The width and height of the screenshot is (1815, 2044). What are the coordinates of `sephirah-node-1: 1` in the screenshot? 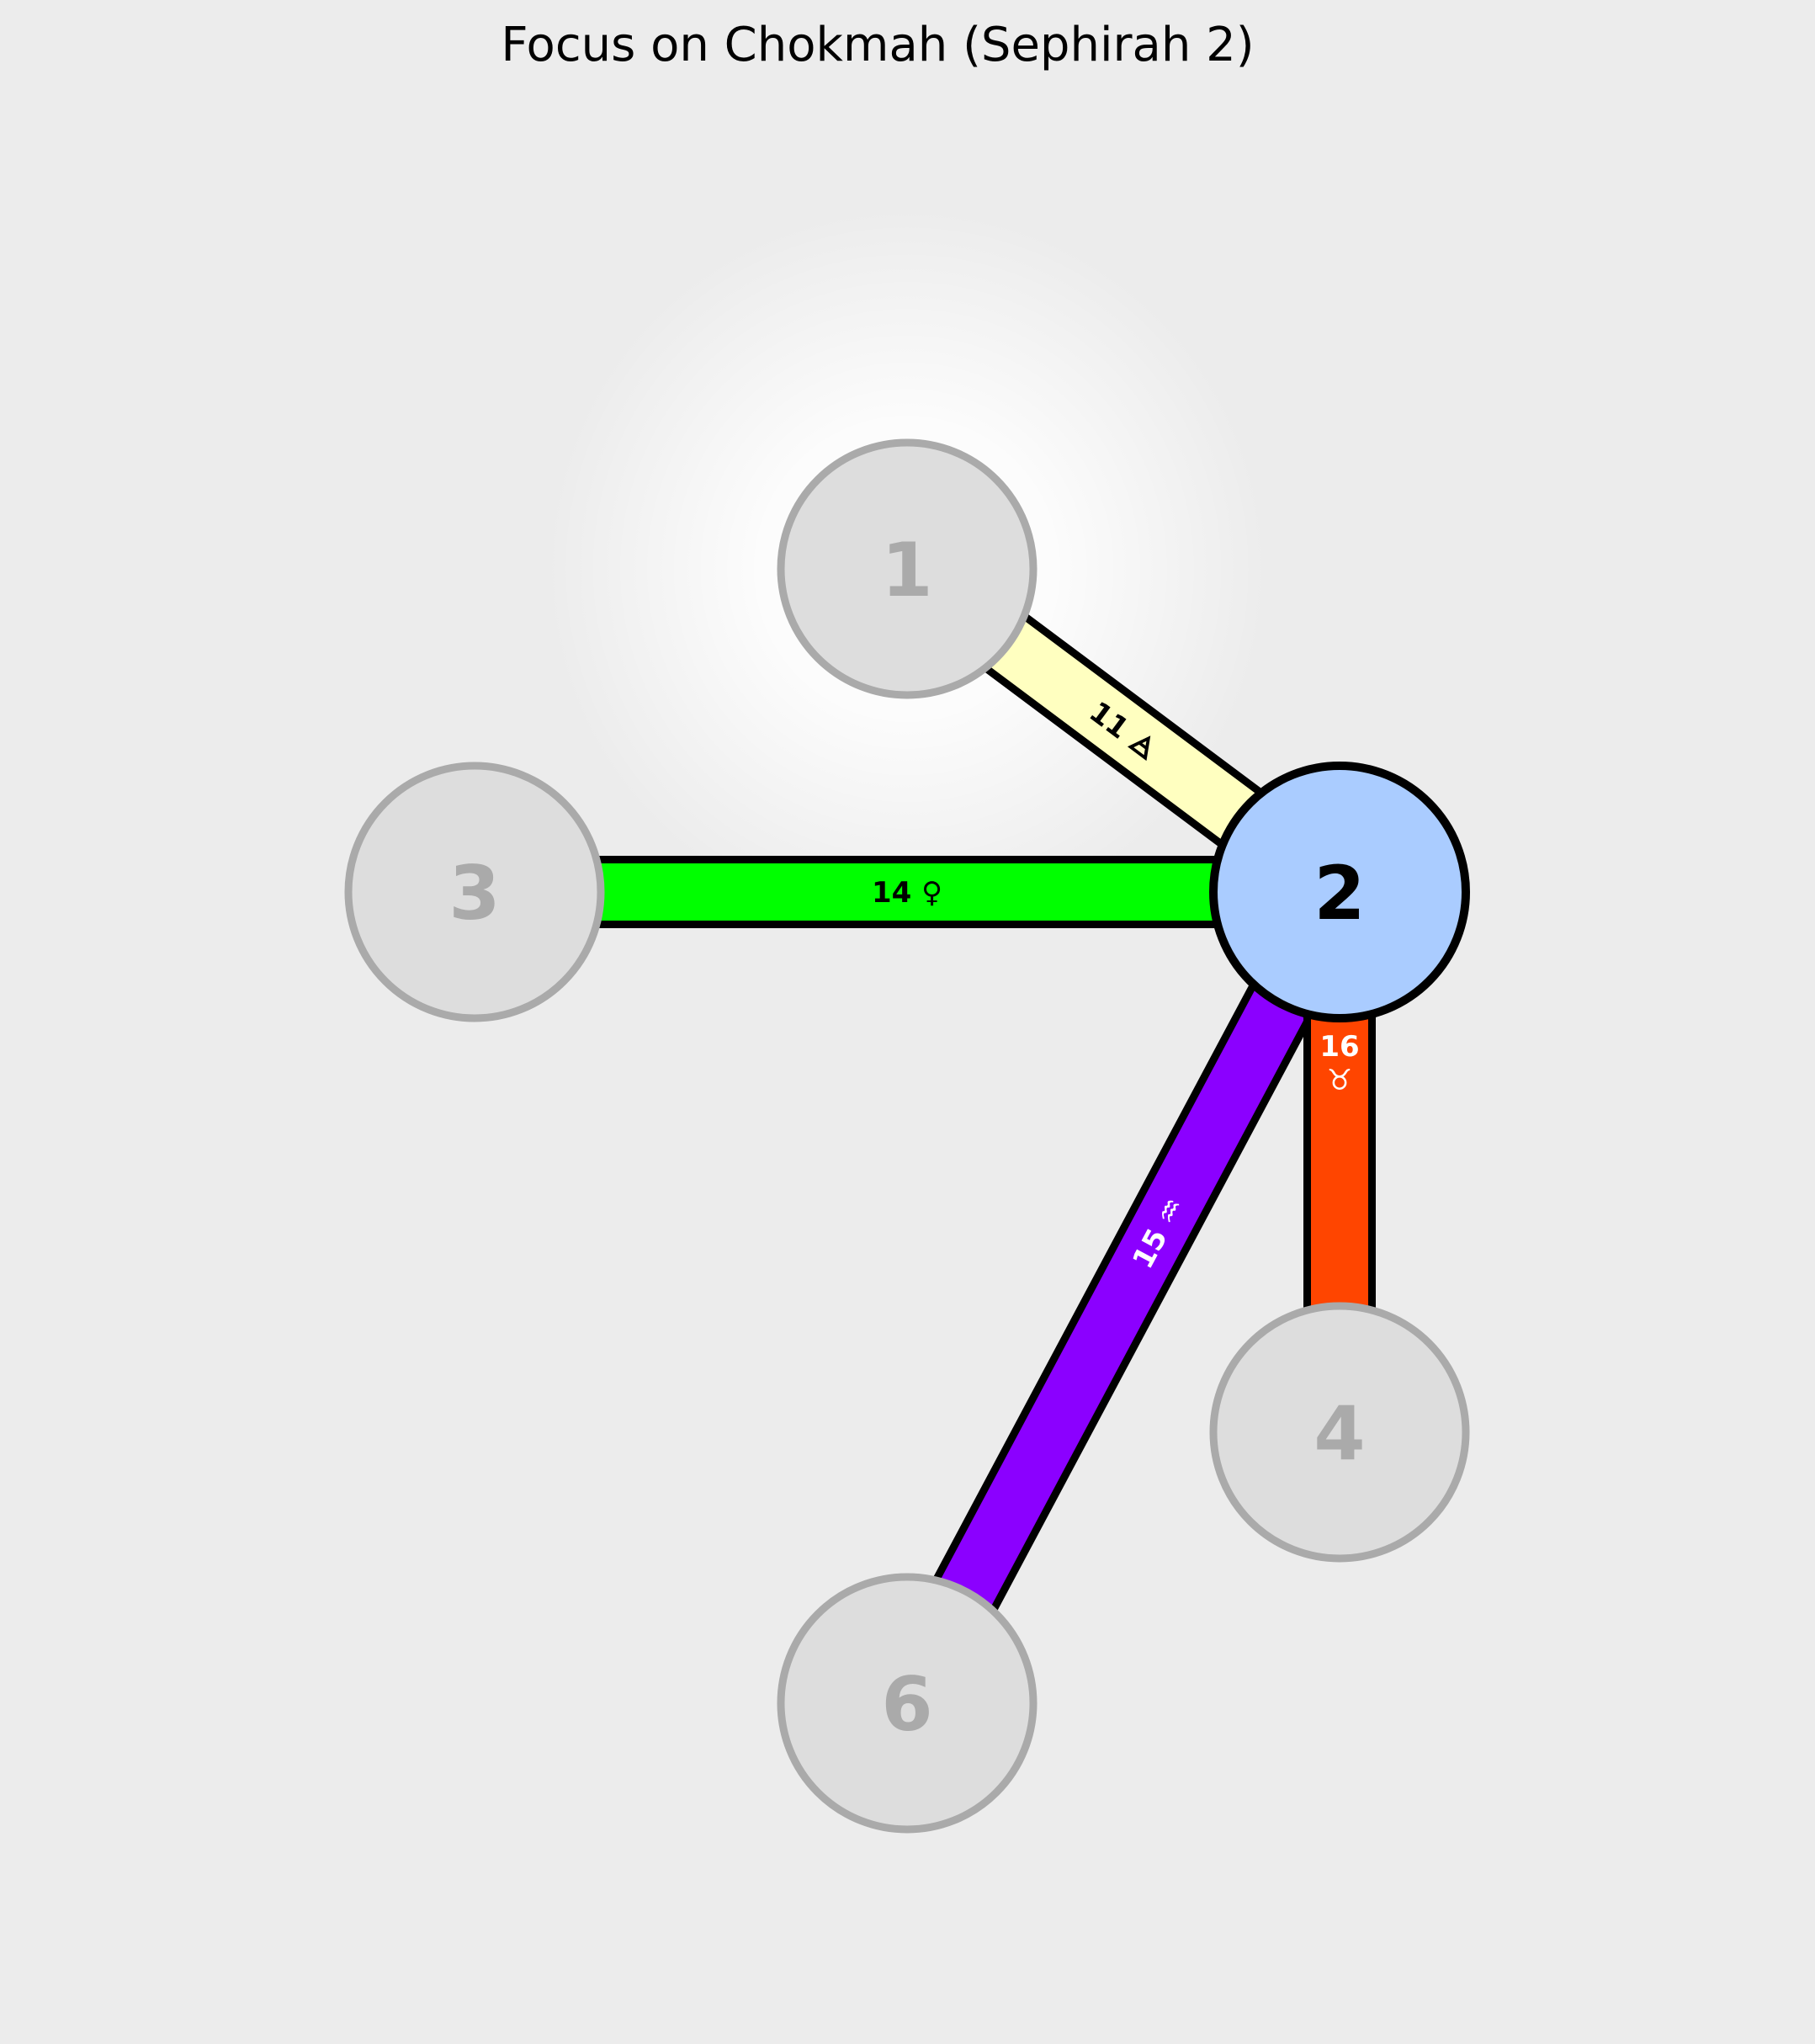 It's located at (907, 568).